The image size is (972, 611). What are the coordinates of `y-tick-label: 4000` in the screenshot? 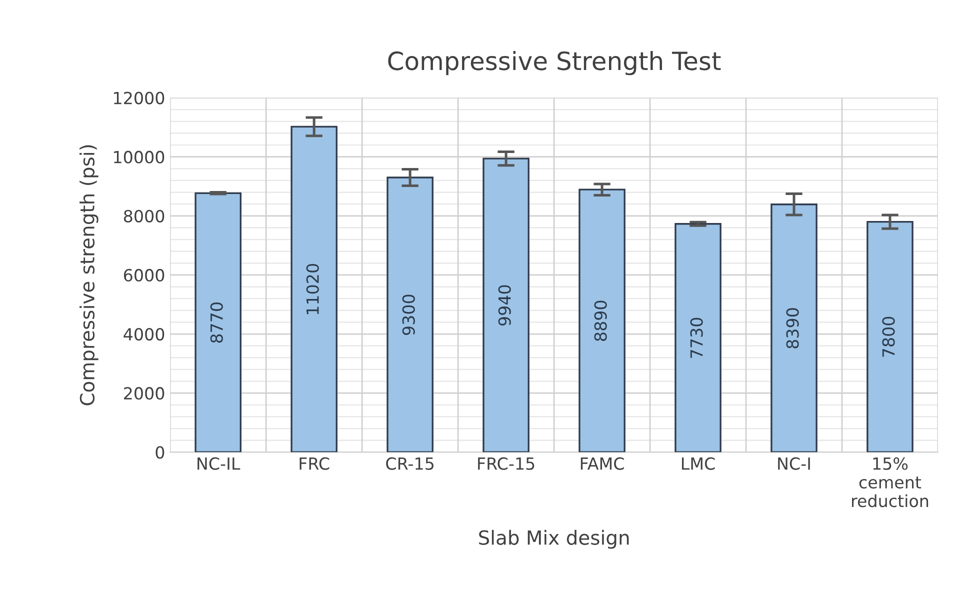 It's located at (144, 334).